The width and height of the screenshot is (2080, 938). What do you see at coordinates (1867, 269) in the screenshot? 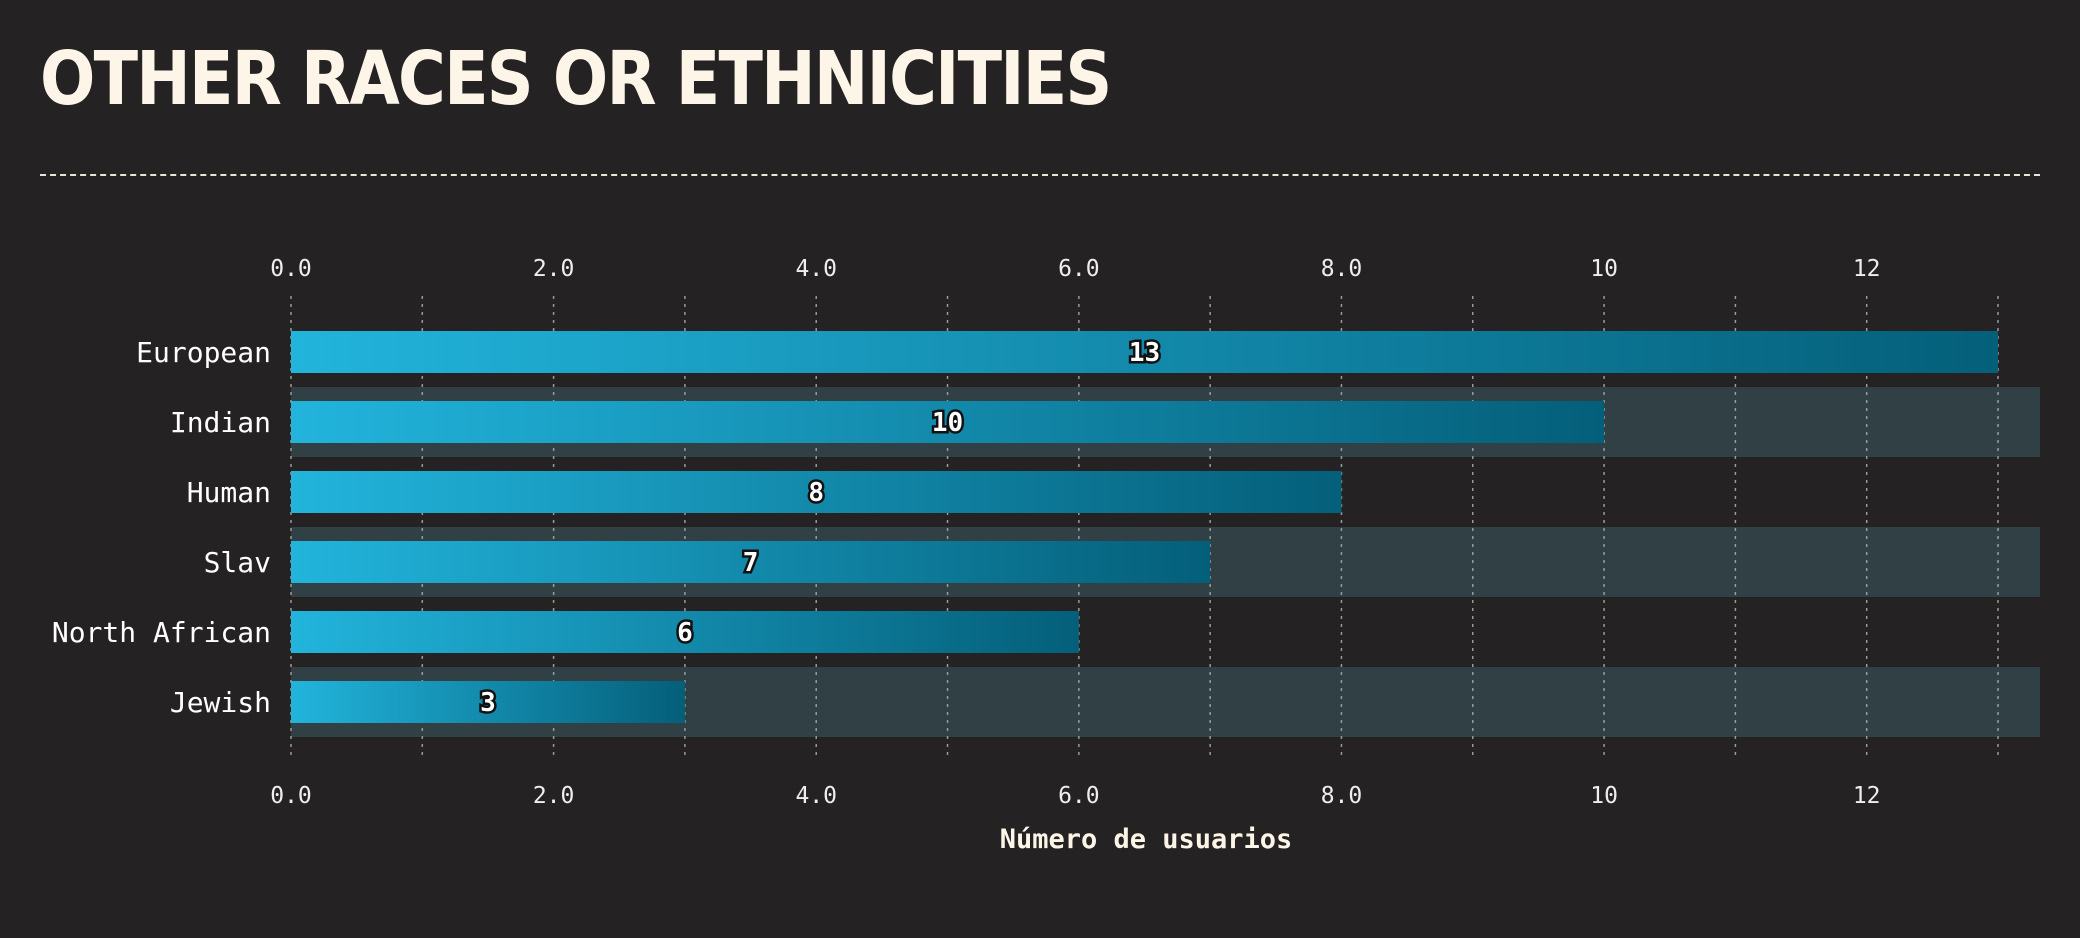
I see `x-tick-label-top: 12` at bounding box center [1867, 269].